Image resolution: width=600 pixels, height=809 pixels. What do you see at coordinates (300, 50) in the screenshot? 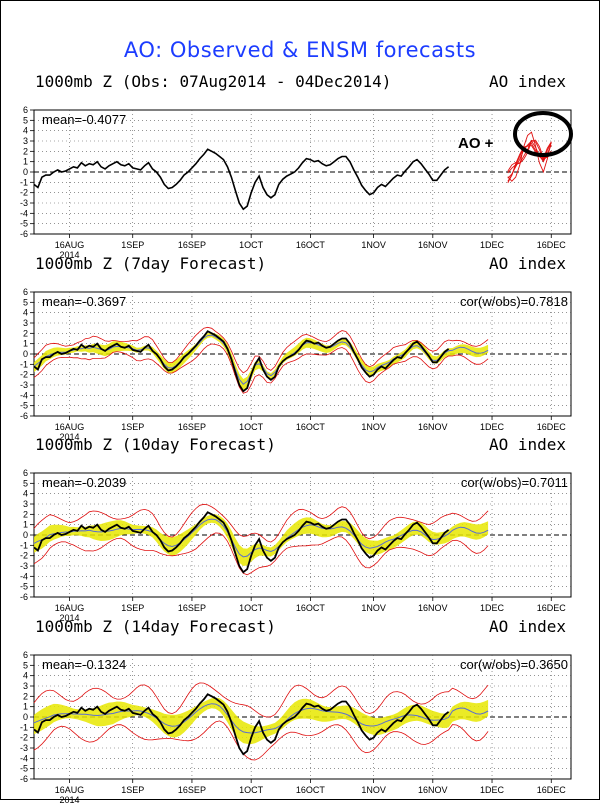
I see `figure-title: AO: Observed & ENSM forecasts` at bounding box center [300, 50].